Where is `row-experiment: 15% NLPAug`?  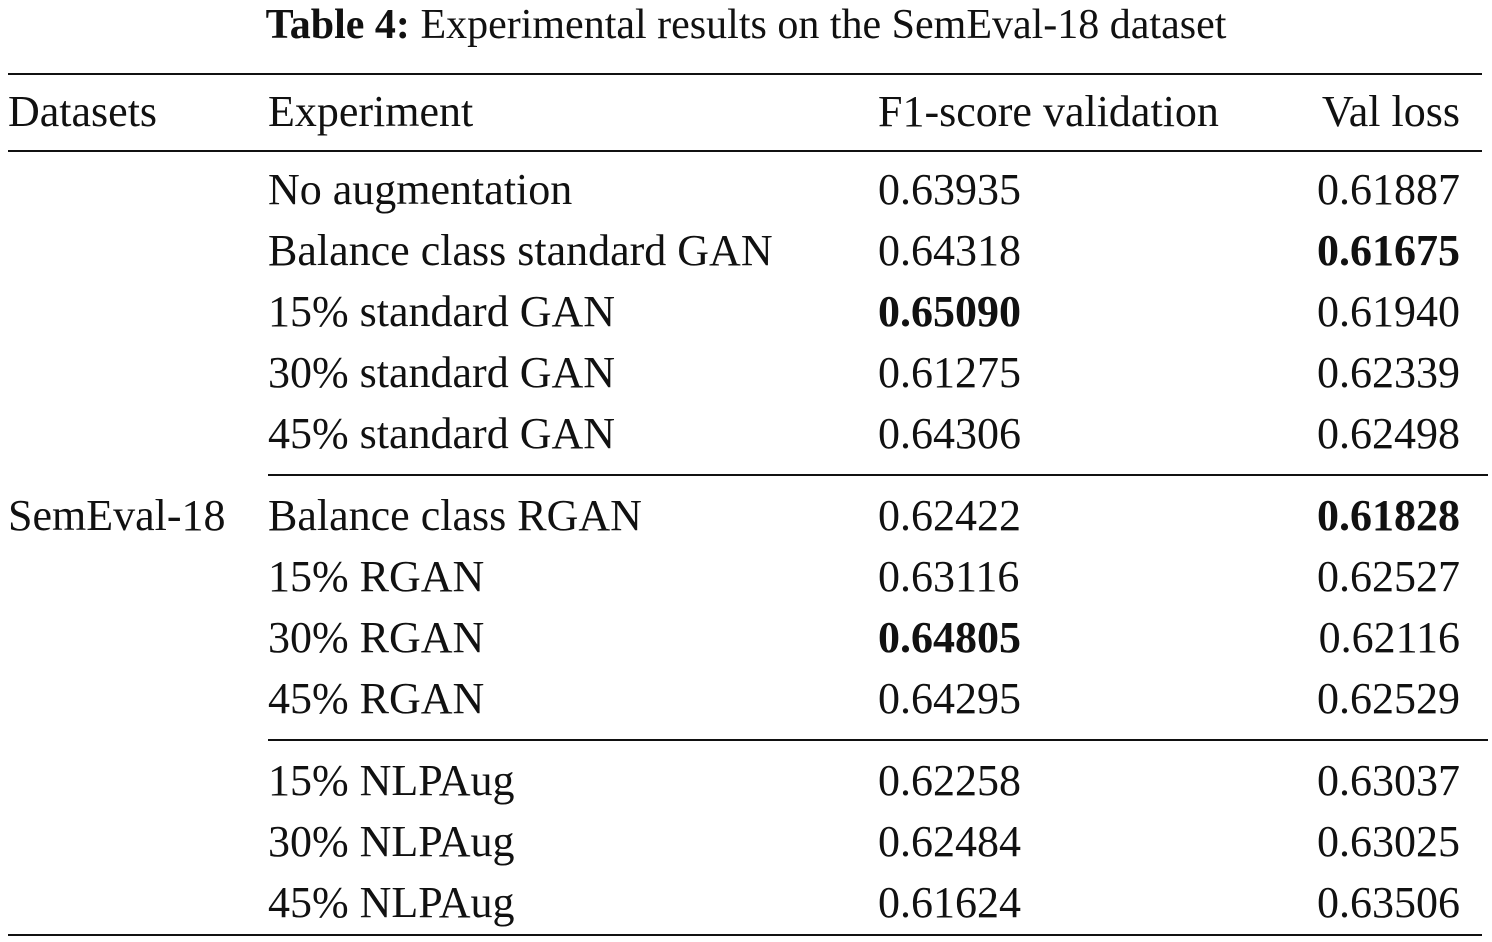 row-experiment: 15% NLPAug is located at coordinates (391, 780).